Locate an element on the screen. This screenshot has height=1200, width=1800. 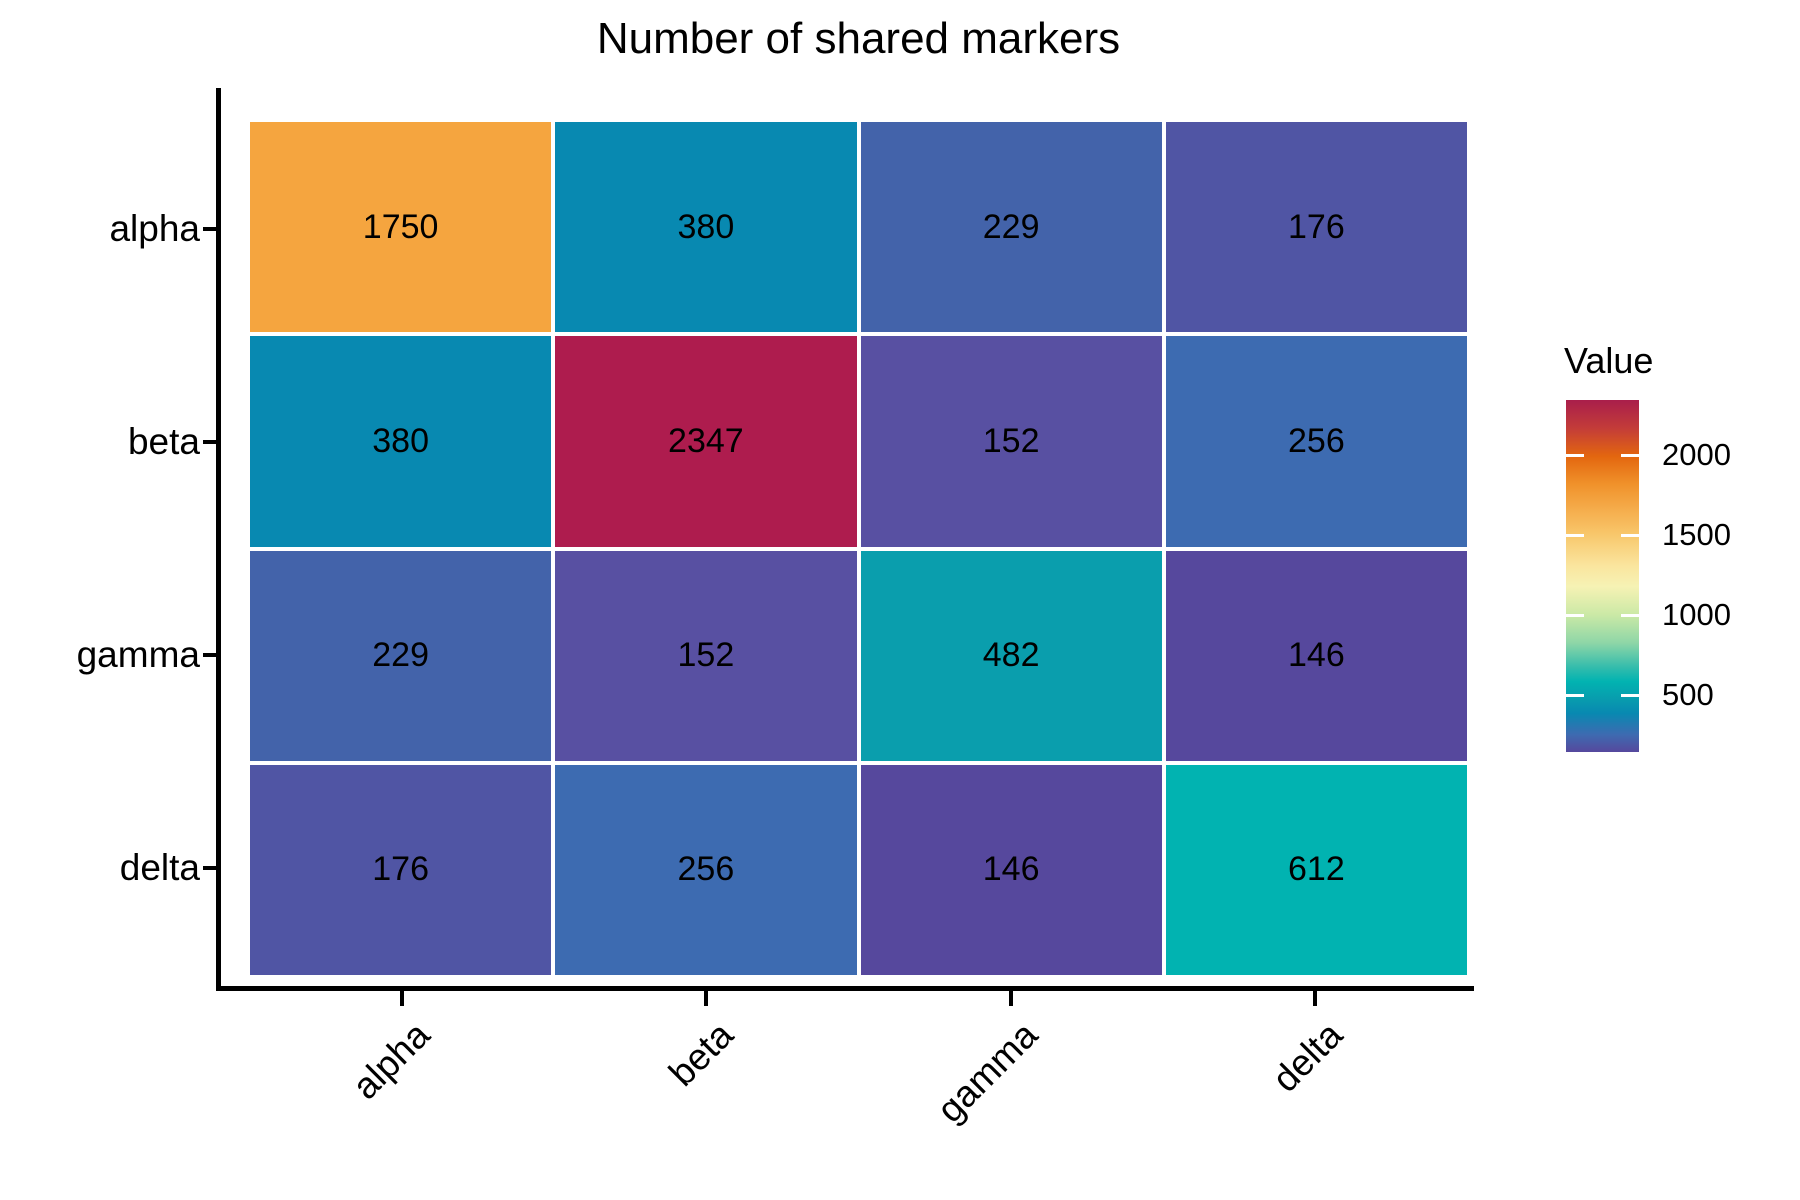
x-axis-label-alpha: alpha is located at coordinates (391, 1061).